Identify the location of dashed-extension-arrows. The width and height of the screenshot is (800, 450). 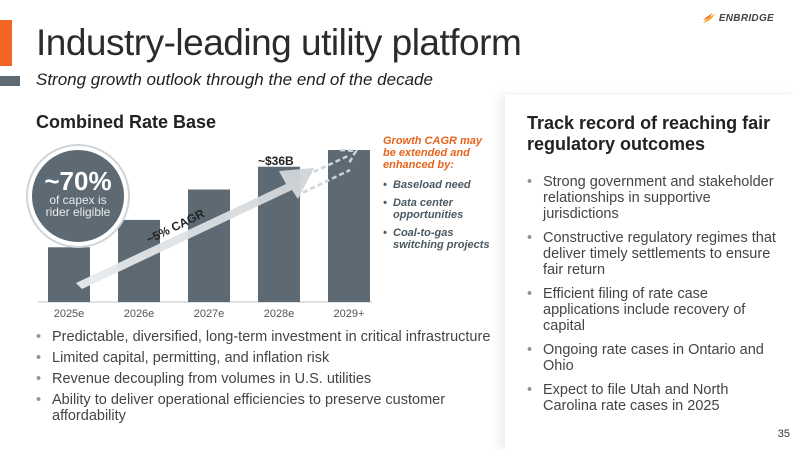
(325, 173).